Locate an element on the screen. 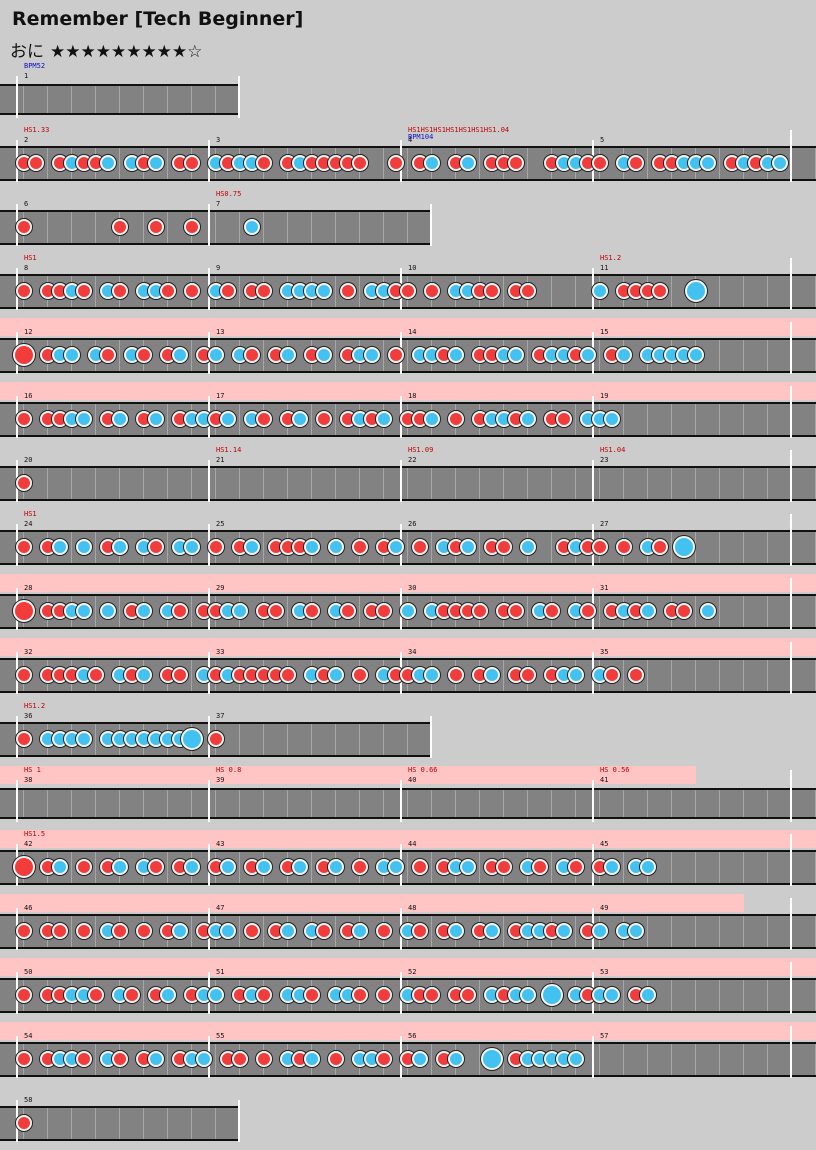 Image resolution: width=816 pixels, height=1150 pixels. measure-number: 44 is located at coordinates (412, 844).